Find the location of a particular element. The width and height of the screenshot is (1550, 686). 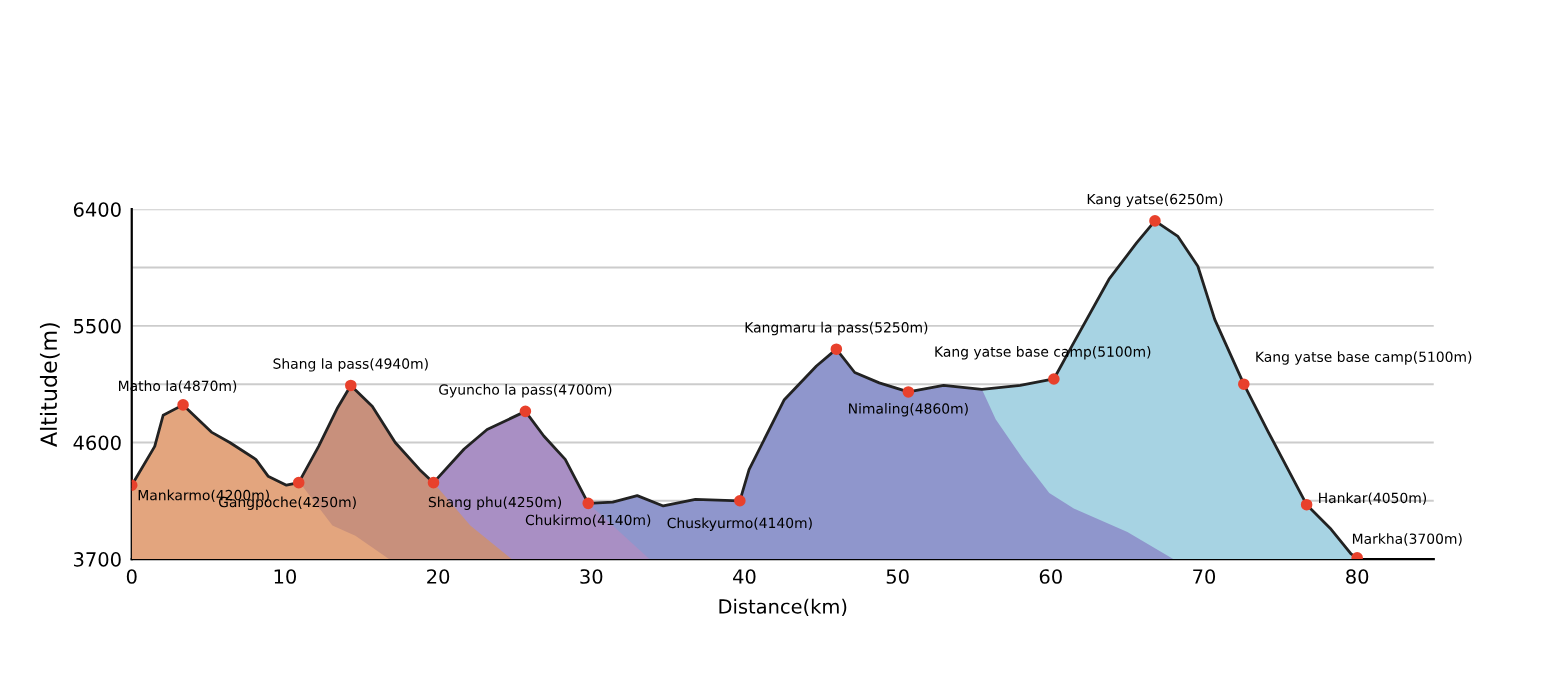

y-axis-title: Altitude(m) is located at coordinates (49, 385).